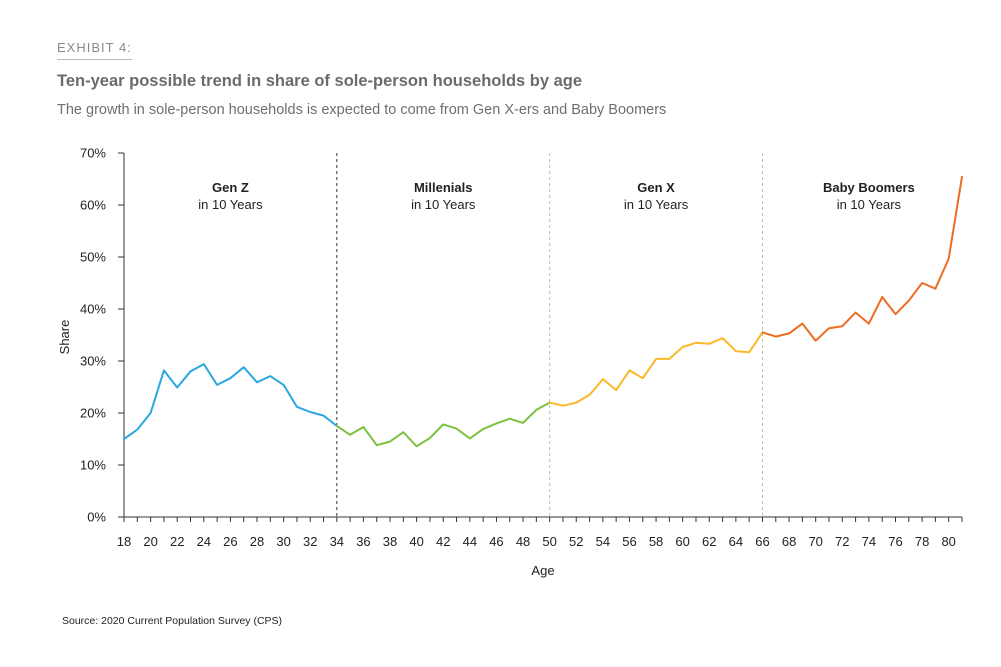 Image resolution: width=1001 pixels, height=667 pixels. What do you see at coordinates (64, 337) in the screenshot?
I see `y-axis-title: Share` at bounding box center [64, 337].